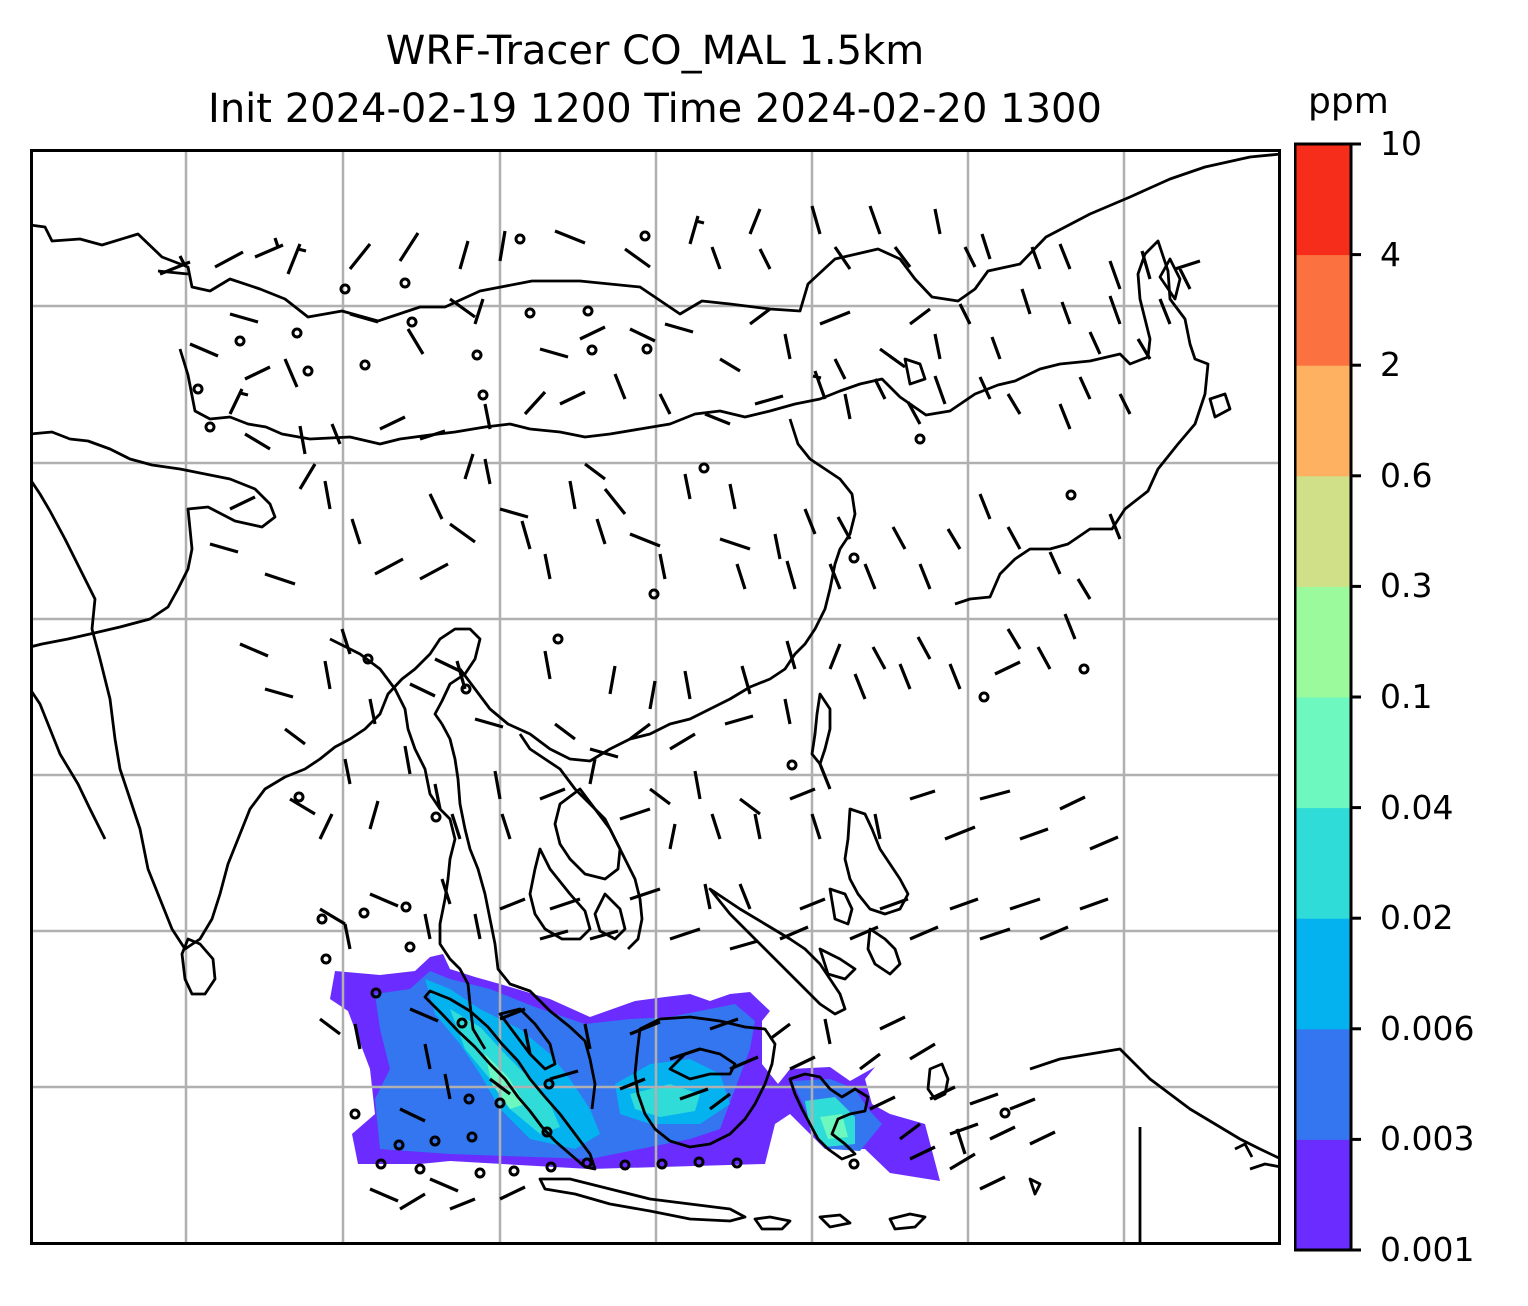  What do you see at coordinates (1406, 696) in the screenshot?
I see `colorbar-tick-label: 0.1` at bounding box center [1406, 696].